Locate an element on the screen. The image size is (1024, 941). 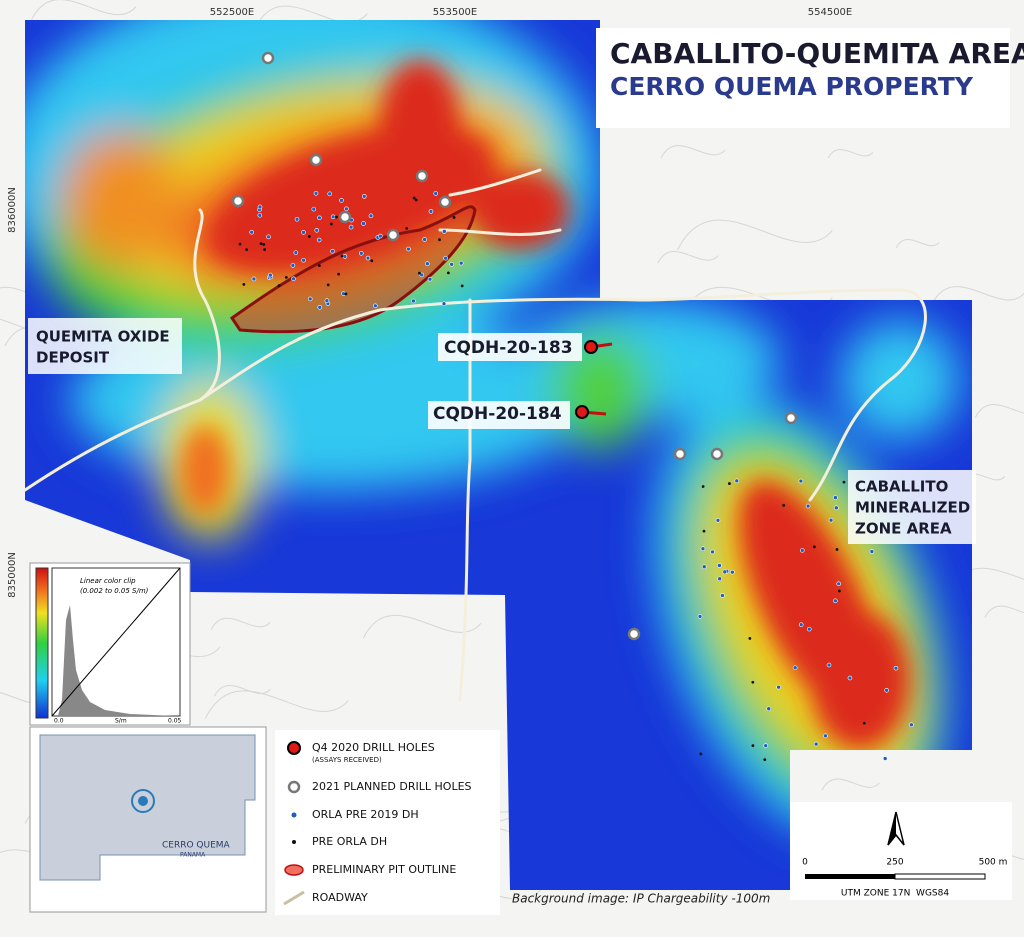
scale-tick: 0 is located at coordinates (805, 863).